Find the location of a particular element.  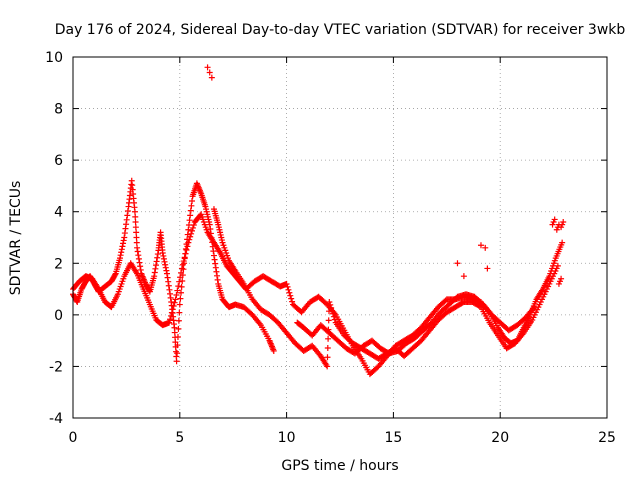

x-tick-label: 20 is located at coordinates (500, 438).